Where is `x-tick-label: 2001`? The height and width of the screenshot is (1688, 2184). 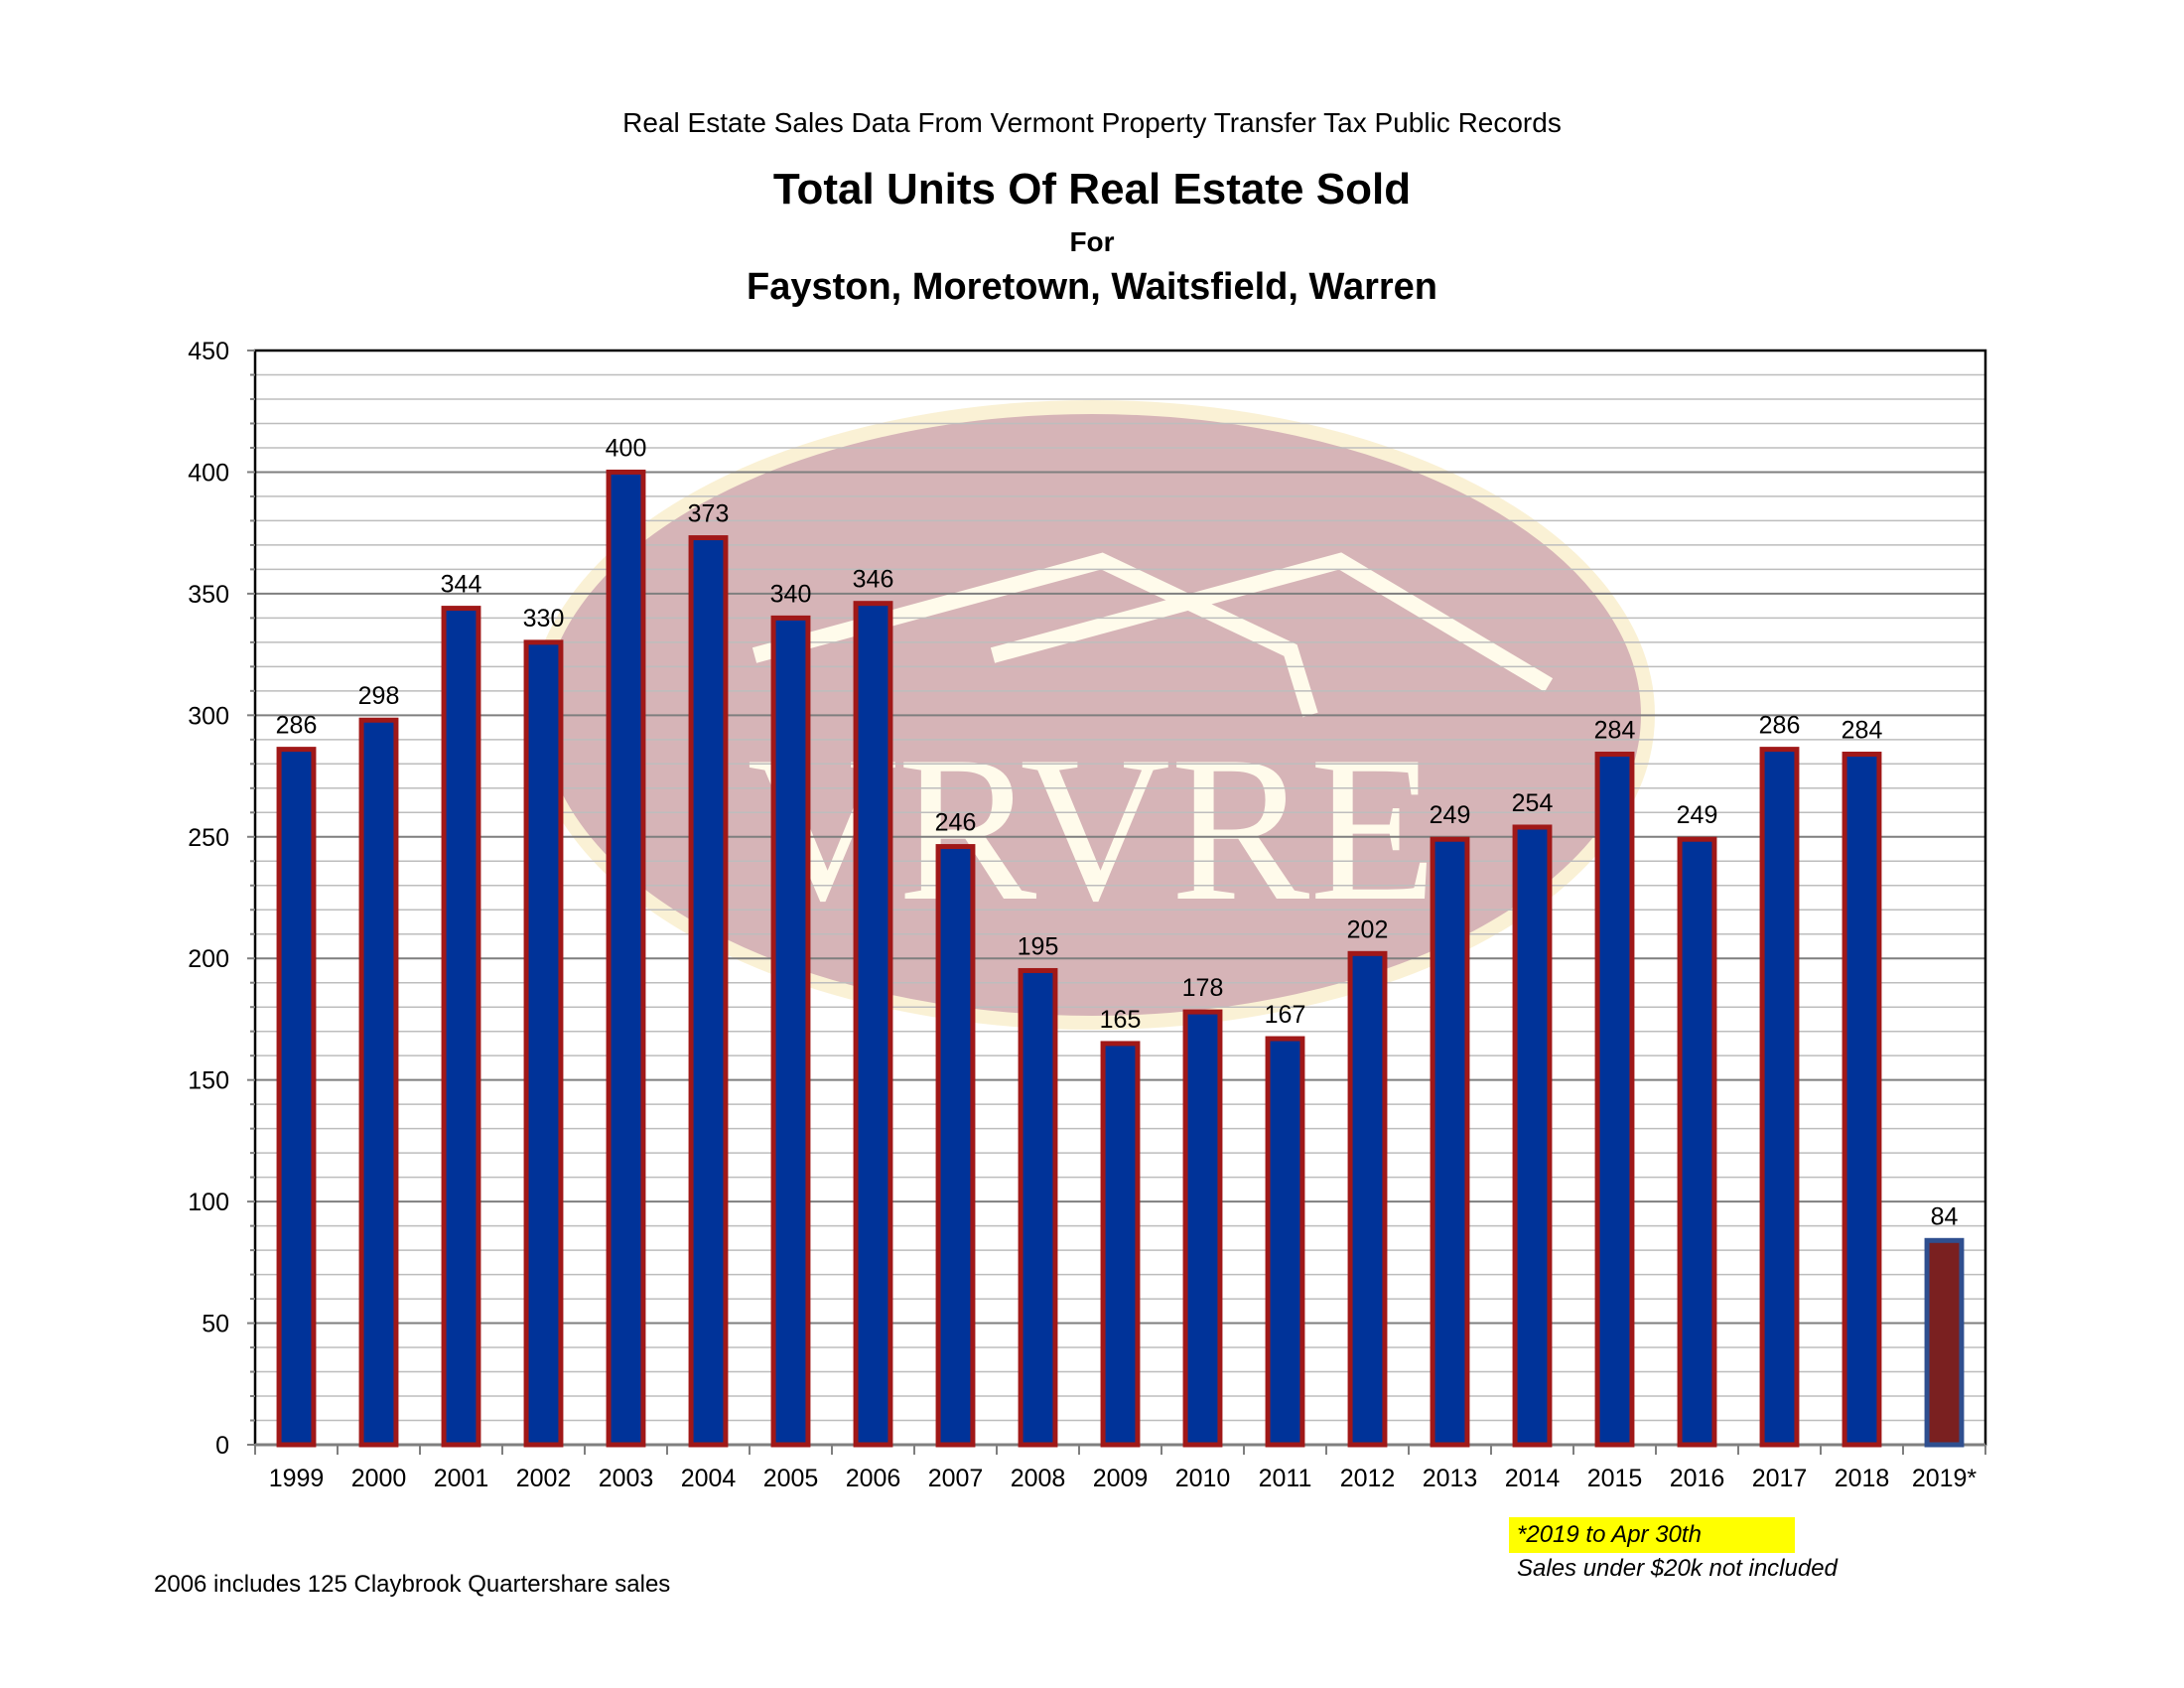 x-tick-label: 2001 is located at coordinates (461, 1478).